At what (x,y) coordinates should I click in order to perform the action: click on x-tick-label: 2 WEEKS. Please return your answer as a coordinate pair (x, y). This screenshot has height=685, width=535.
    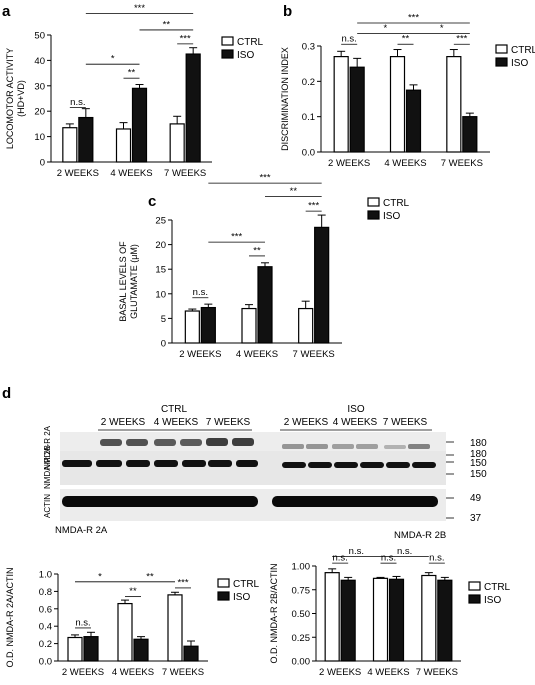
    Looking at the image, I should click on (340, 672).